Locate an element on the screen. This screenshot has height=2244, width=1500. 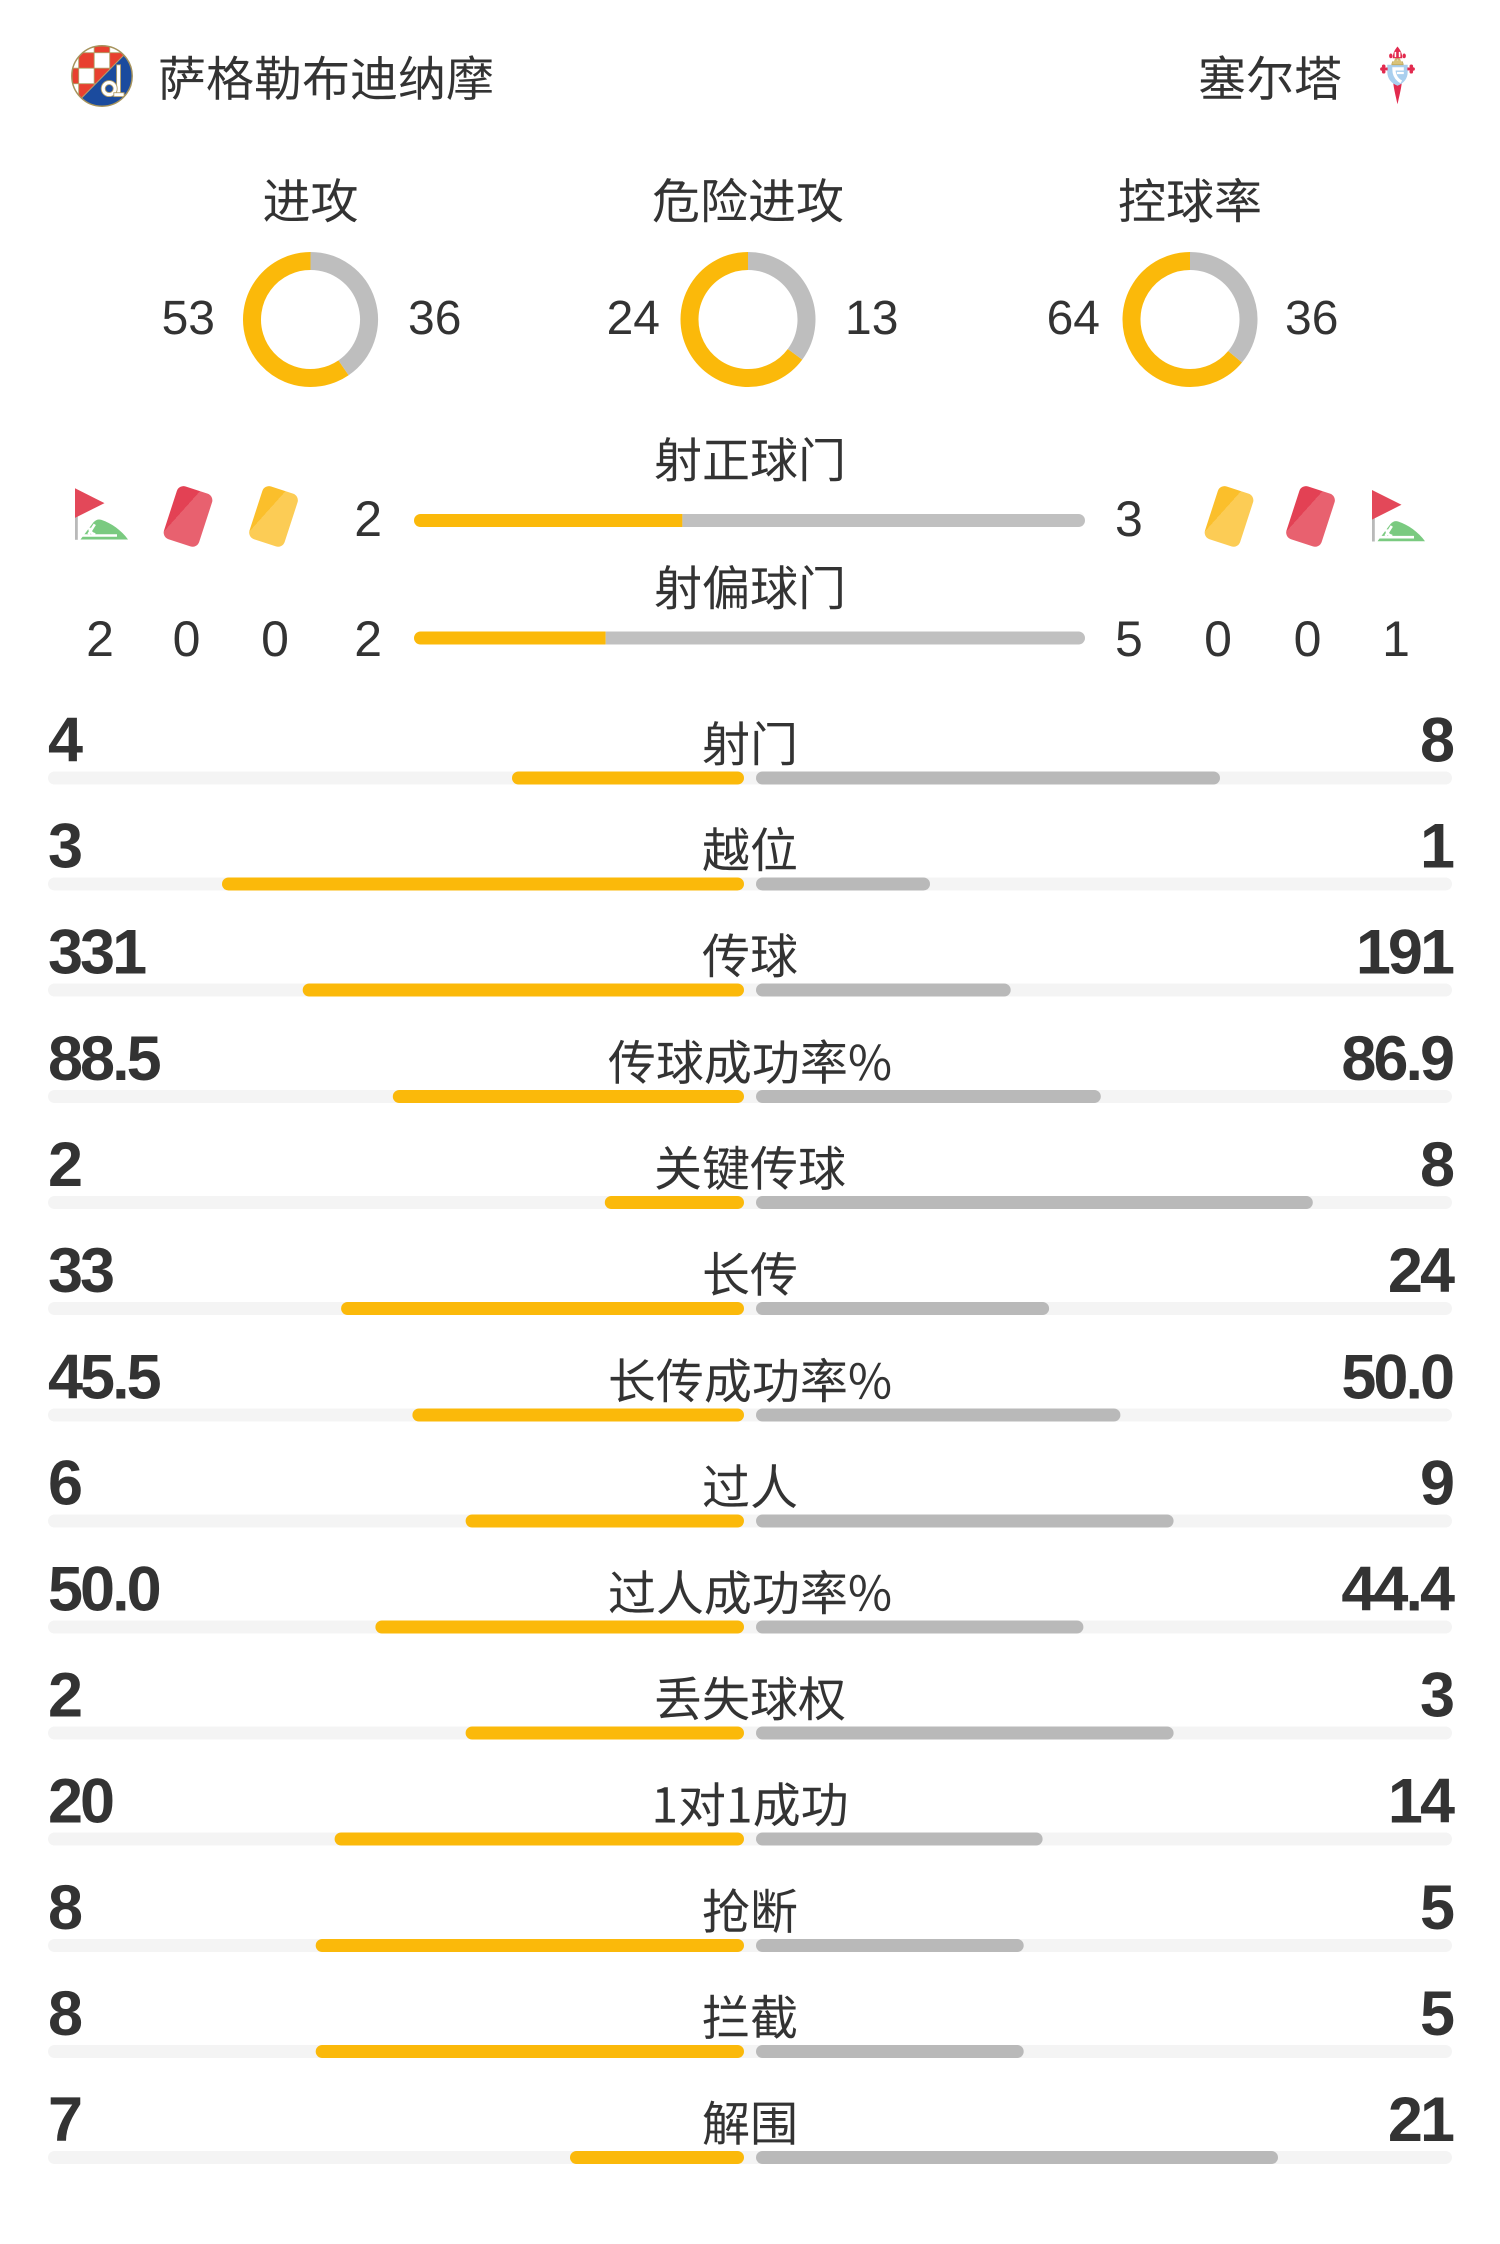
svg-text: 331 is located at coordinates (97, 953).